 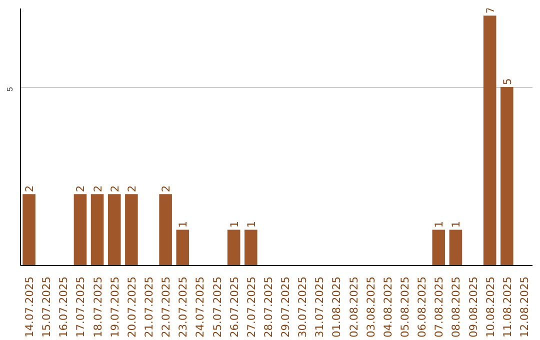 I want to click on x-tick-label: 29.07.2025, so click(x=285, y=307).